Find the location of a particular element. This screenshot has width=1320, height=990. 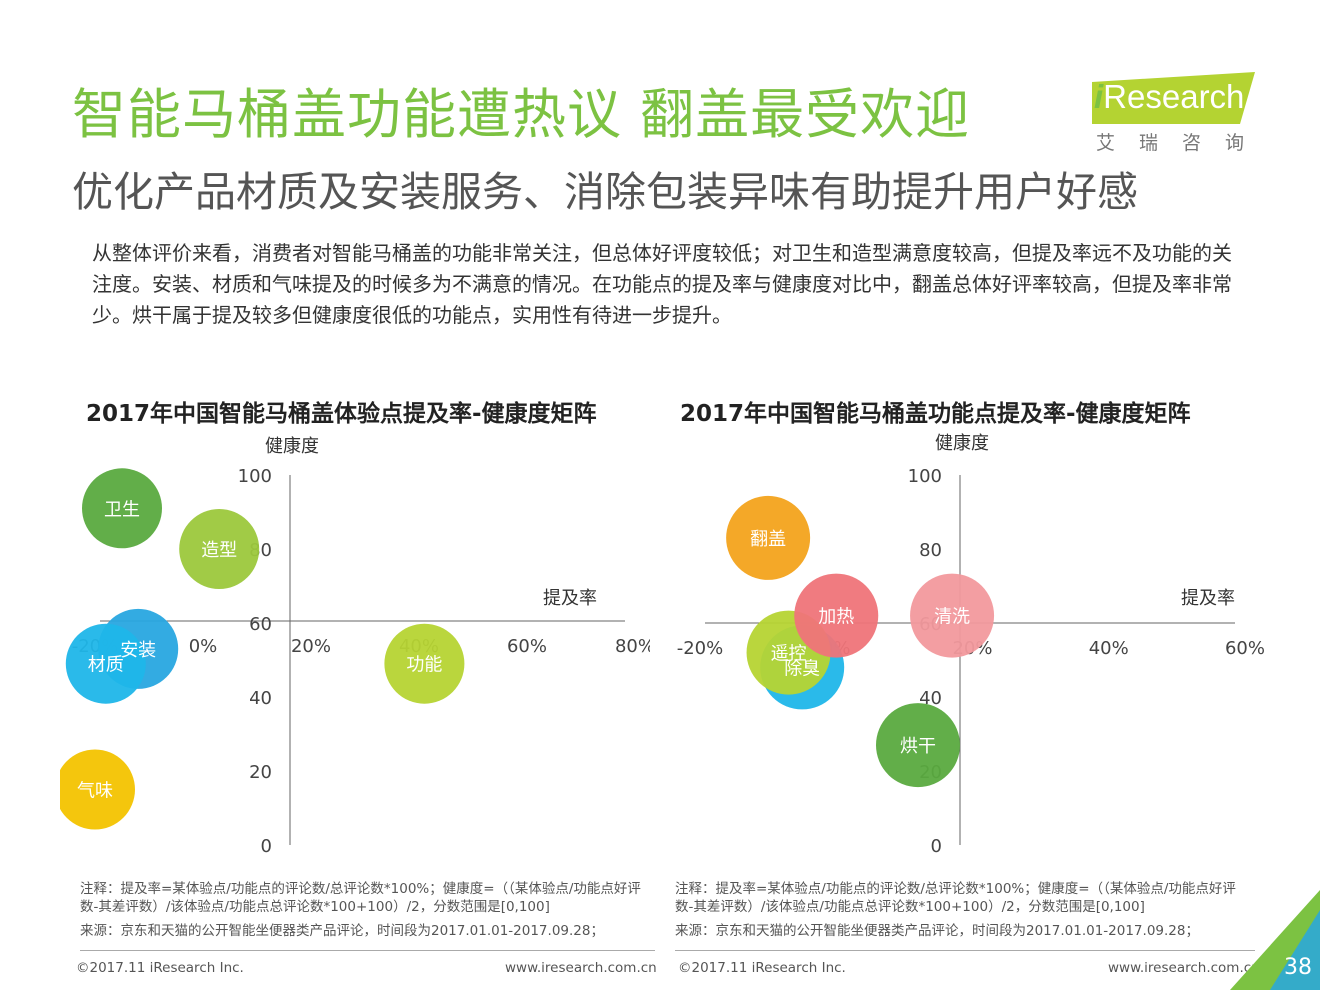

chart-title-left: 2017年中国智能马桶盖体验点提及率-健康度矩阵 is located at coordinates (341, 414).